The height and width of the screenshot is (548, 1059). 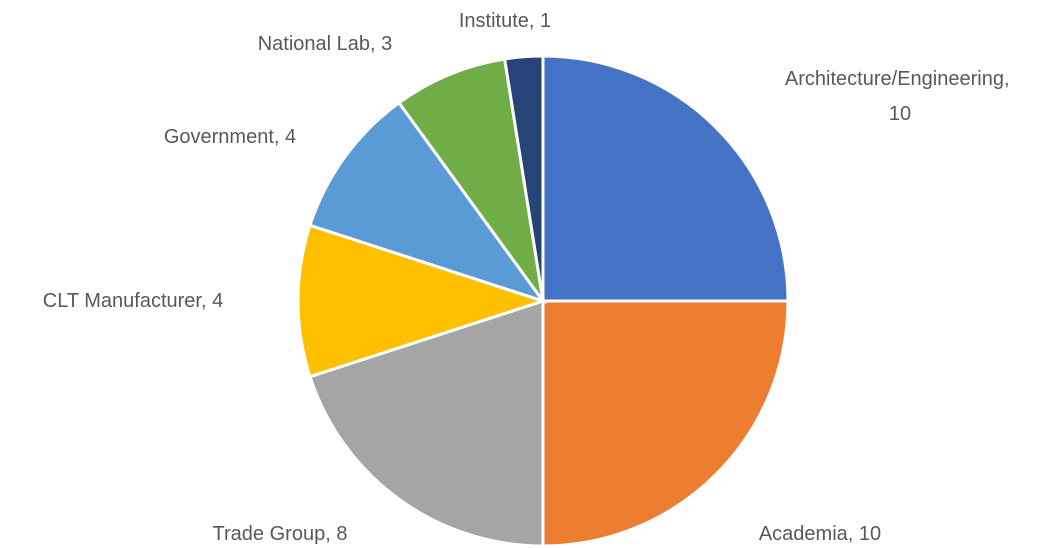 What do you see at coordinates (123, 301) in the screenshot?
I see `label-category: CLT Manufacturer` at bounding box center [123, 301].